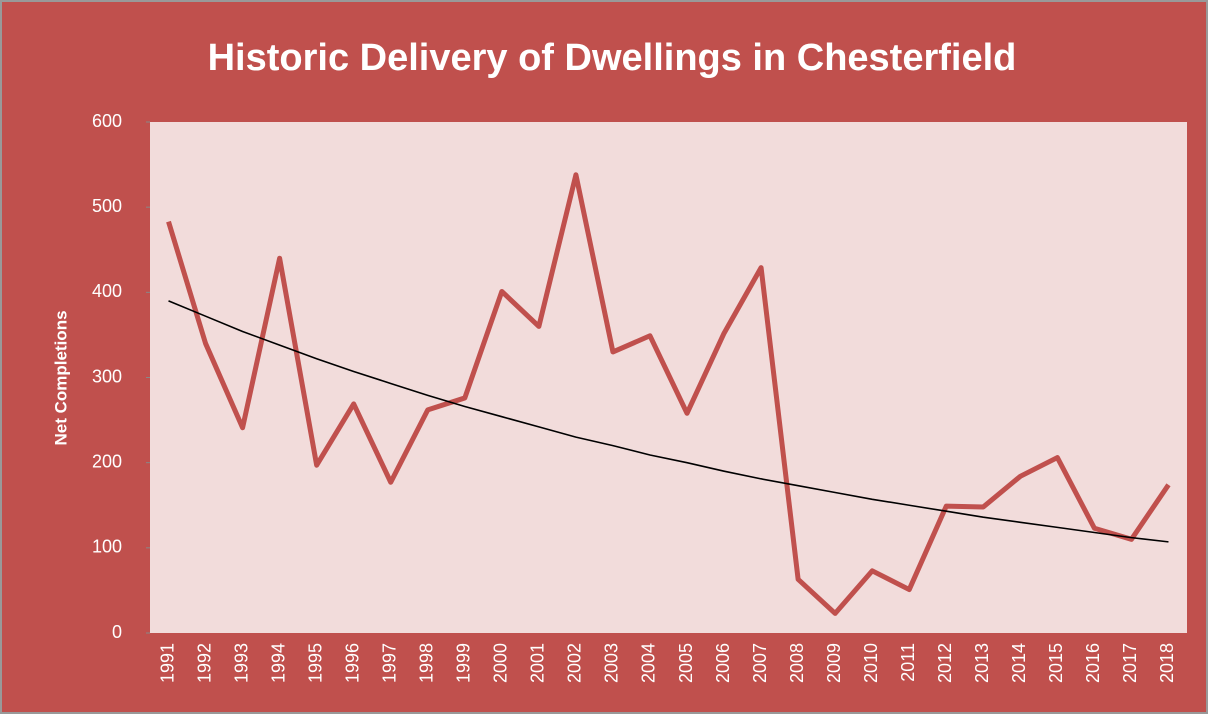 This screenshot has width=1208, height=714. Describe the element at coordinates (107, 121) in the screenshot. I see `y-tick-label: 600` at that location.